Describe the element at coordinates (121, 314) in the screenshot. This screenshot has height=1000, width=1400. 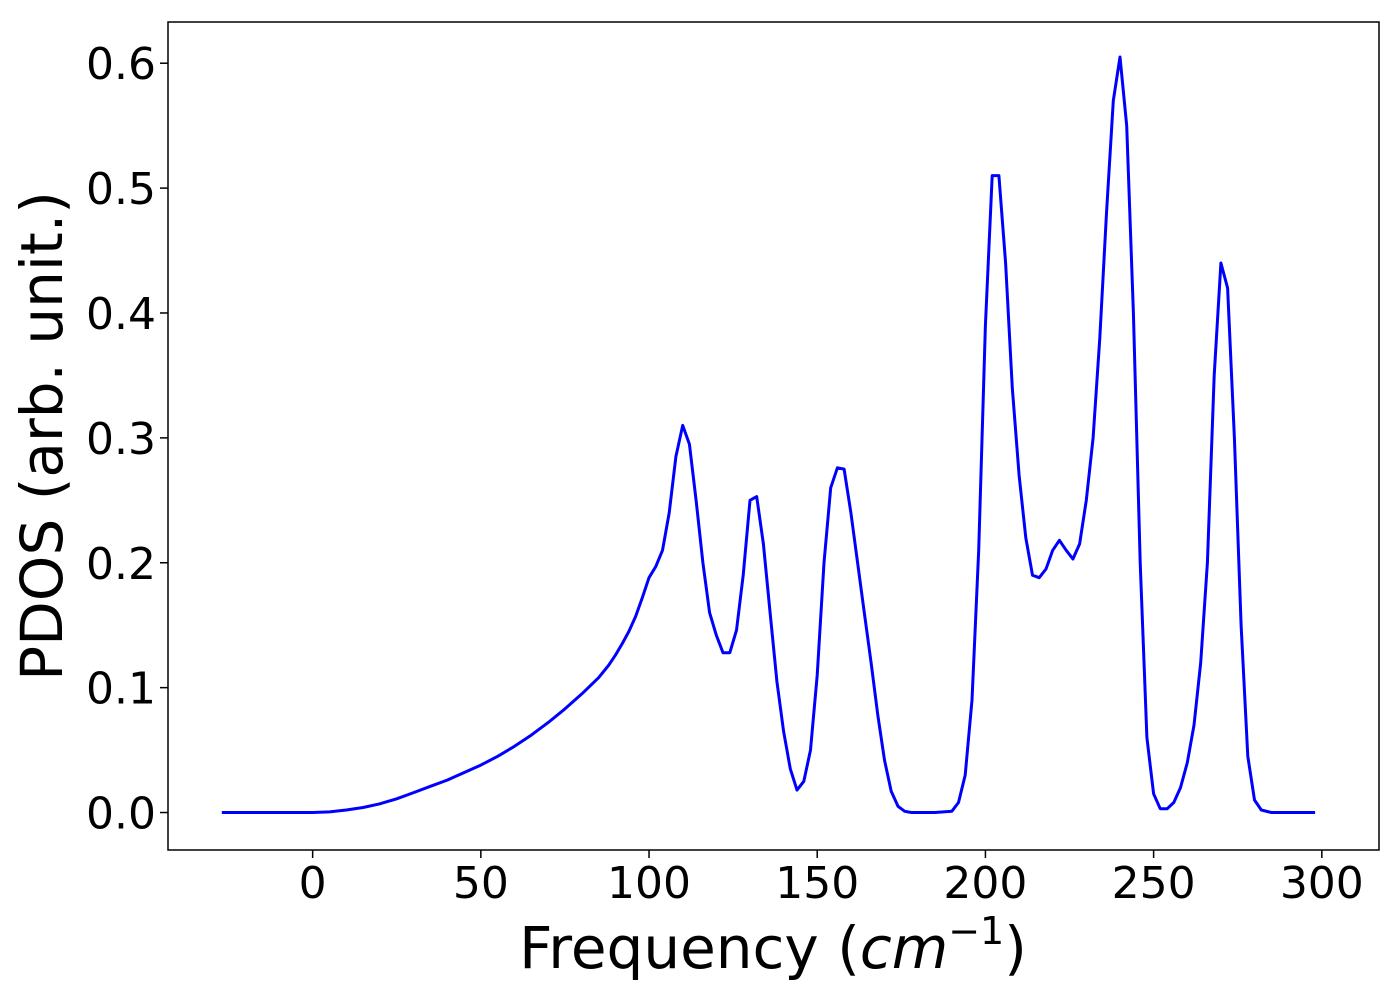
I see `y-tick-label: 0.4` at that location.